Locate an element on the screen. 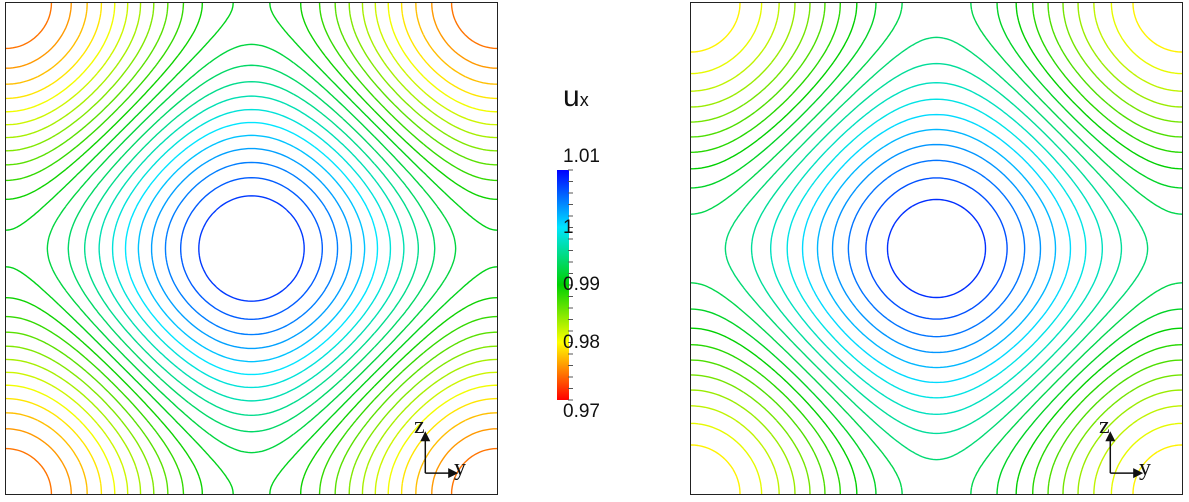  colorbar-title-sub: x is located at coordinates (584, 100).